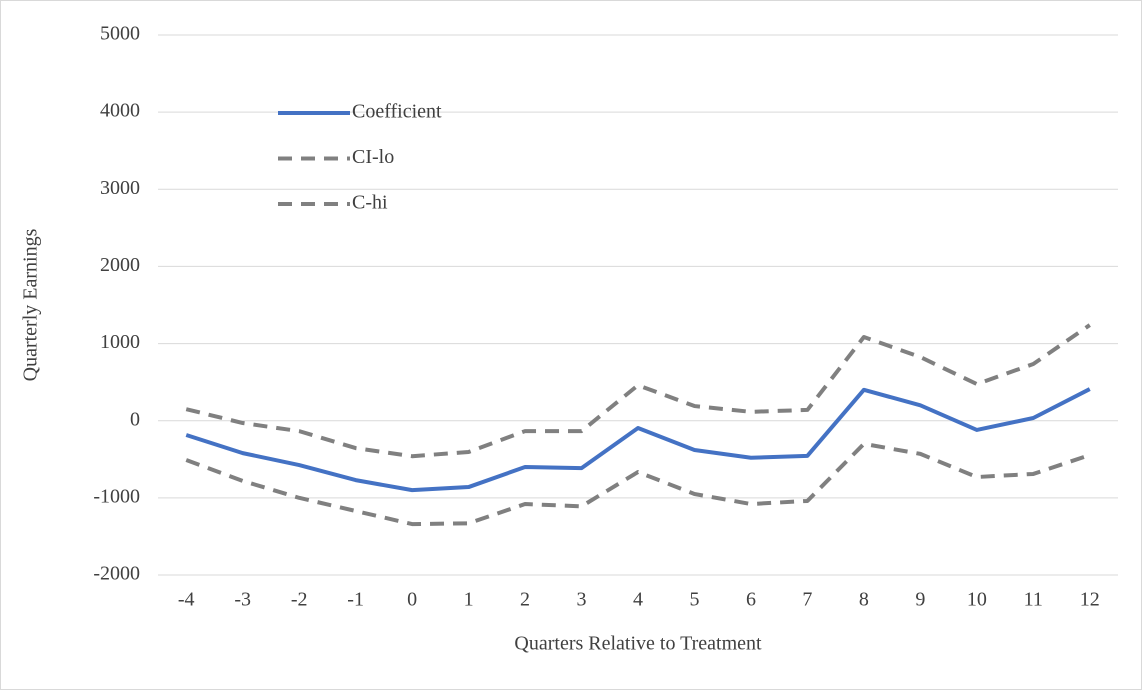  What do you see at coordinates (977, 600) in the screenshot?
I see `x-tick-label: 10` at bounding box center [977, 600].